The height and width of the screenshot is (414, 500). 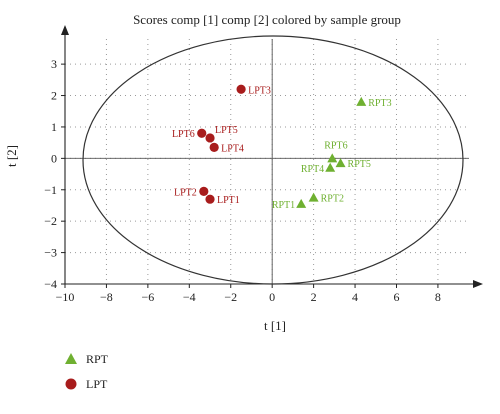 What do you see at coordinates (185, 192) in the screenshot?
I see `point-label-lpt2: LPT2` at bounding box center [185, 192].